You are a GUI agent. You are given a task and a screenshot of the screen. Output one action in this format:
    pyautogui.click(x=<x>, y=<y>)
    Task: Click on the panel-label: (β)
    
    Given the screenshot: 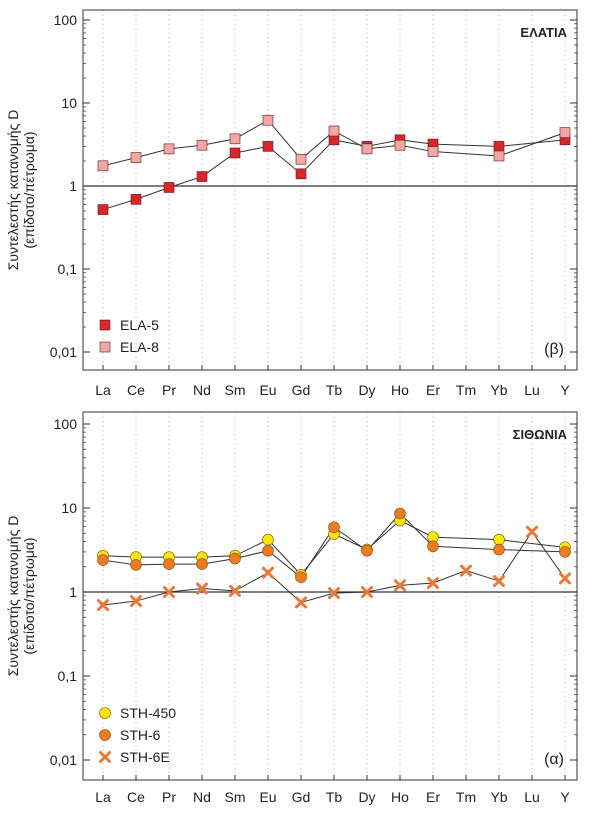 What is the action you would take?
    pyautogui.click(x=554, y=349)
    